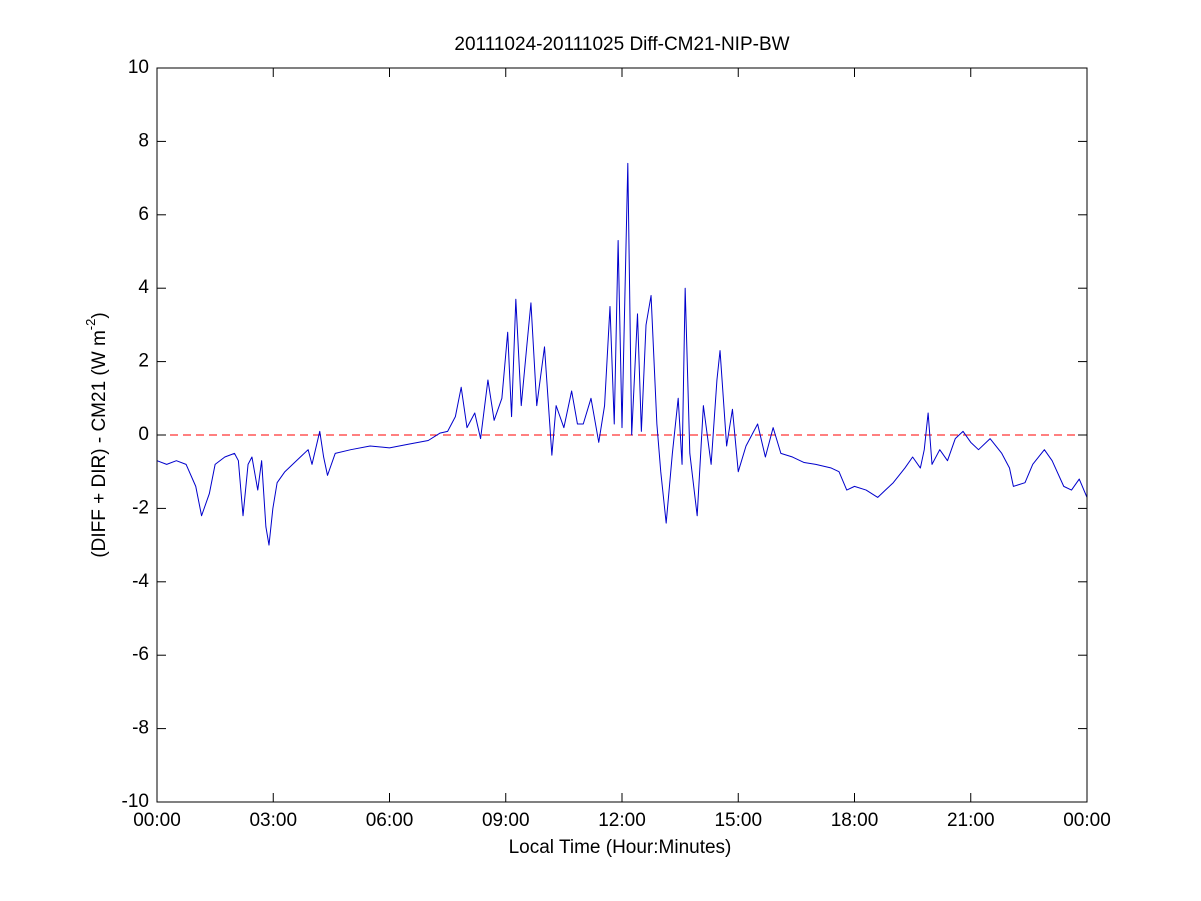  I want to click on y-tick-label: 0, so click(143, 434).